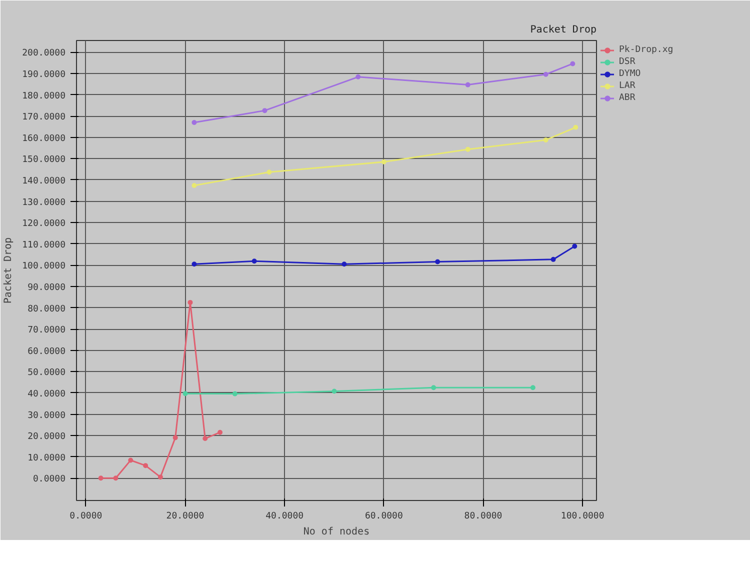  Describe the element at coordinates (47, 415) in the screenshot. I see `y-tick-label: 30.0000` at that location.